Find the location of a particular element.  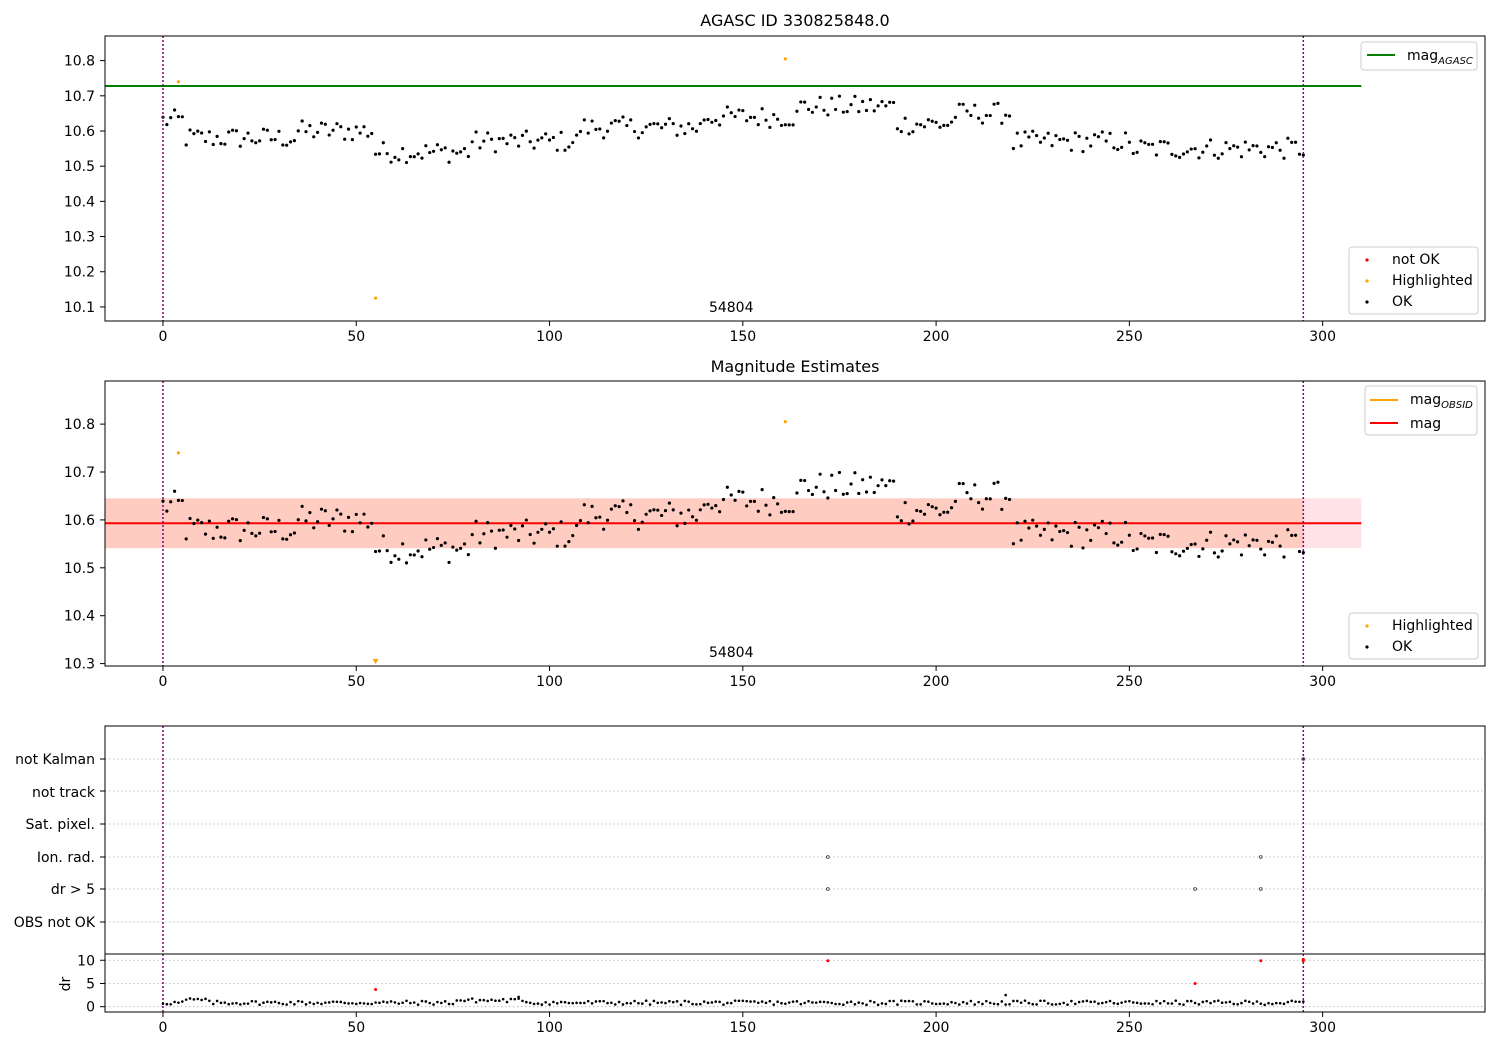

agasc-legend-ok-label: OK is located at coordinates (1402, 302).